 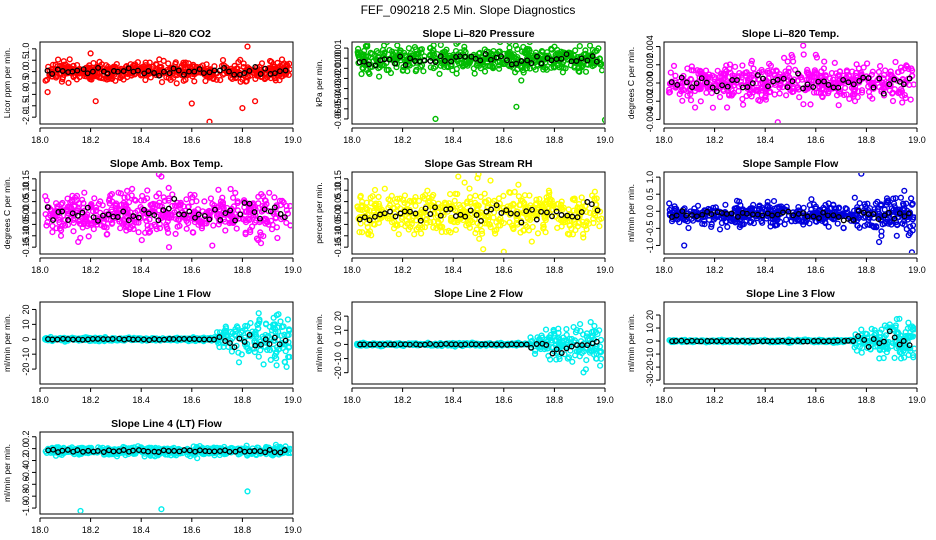 I want to click on figure-title: FEF_090218 2.5 Min. Slope Diagnostics, so click(x=468, y=10).